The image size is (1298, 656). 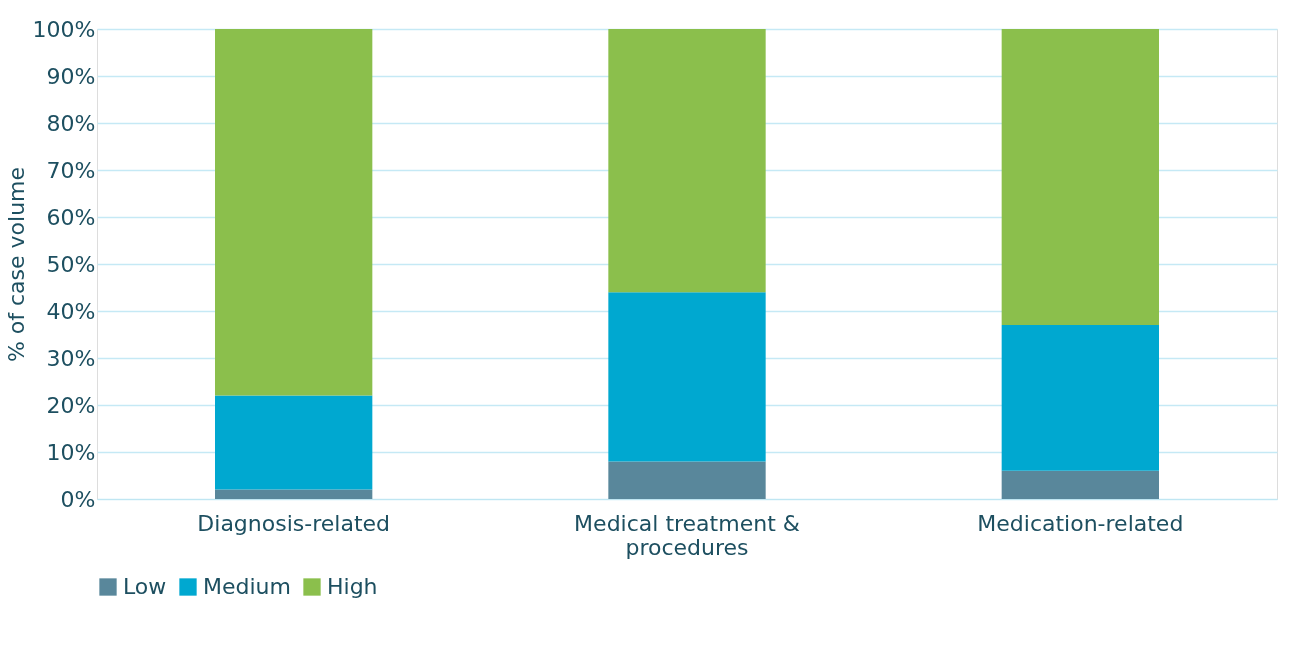 What do you see at coordinates (687, 535) in the screenshot?
I see `x-tick-label: Medical treatment & procedures` at bounding box center [687, 535].